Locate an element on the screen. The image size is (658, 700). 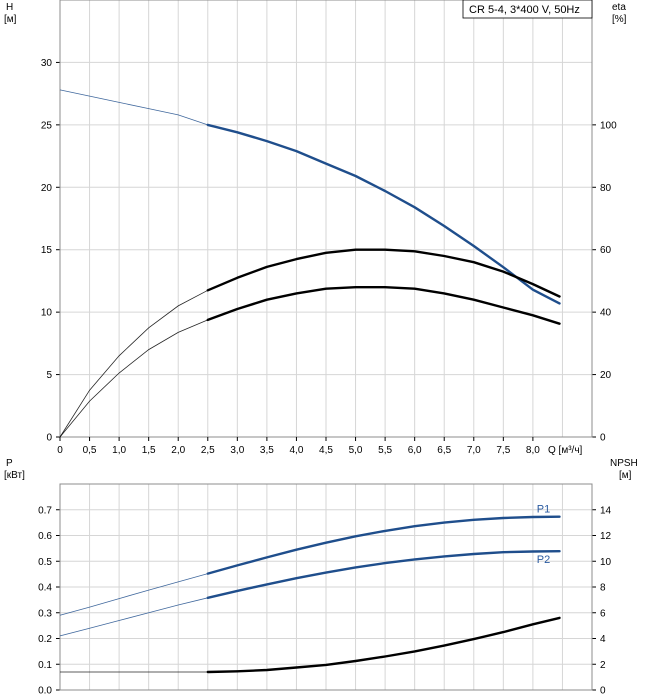
top-x-tick-label-9: 4,5 is located at coordinates (326, 450).